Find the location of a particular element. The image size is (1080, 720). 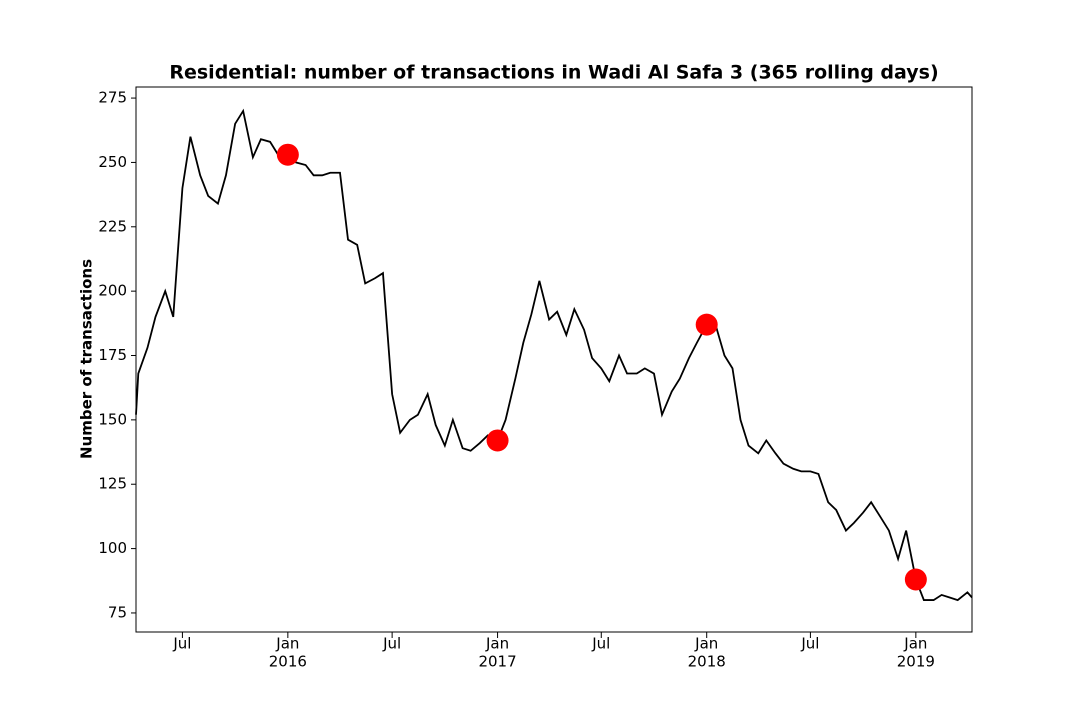

y-tick-label: 250 is located at coordinates (112, 162).